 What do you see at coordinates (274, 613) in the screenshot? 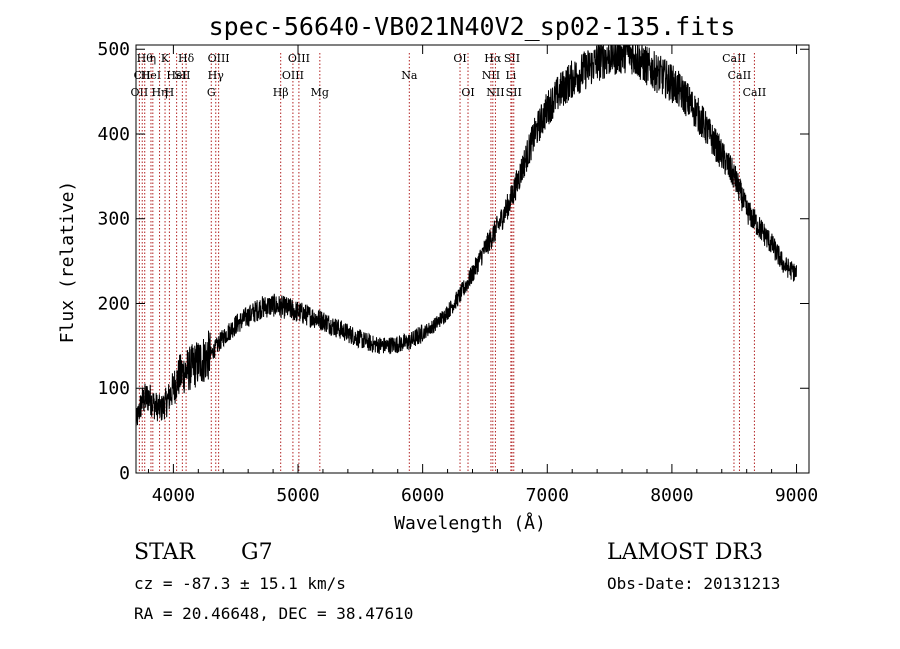
I see `coordinates: RA = 20.46648, DEC = 38.47610` at bounding box center [274, 613].